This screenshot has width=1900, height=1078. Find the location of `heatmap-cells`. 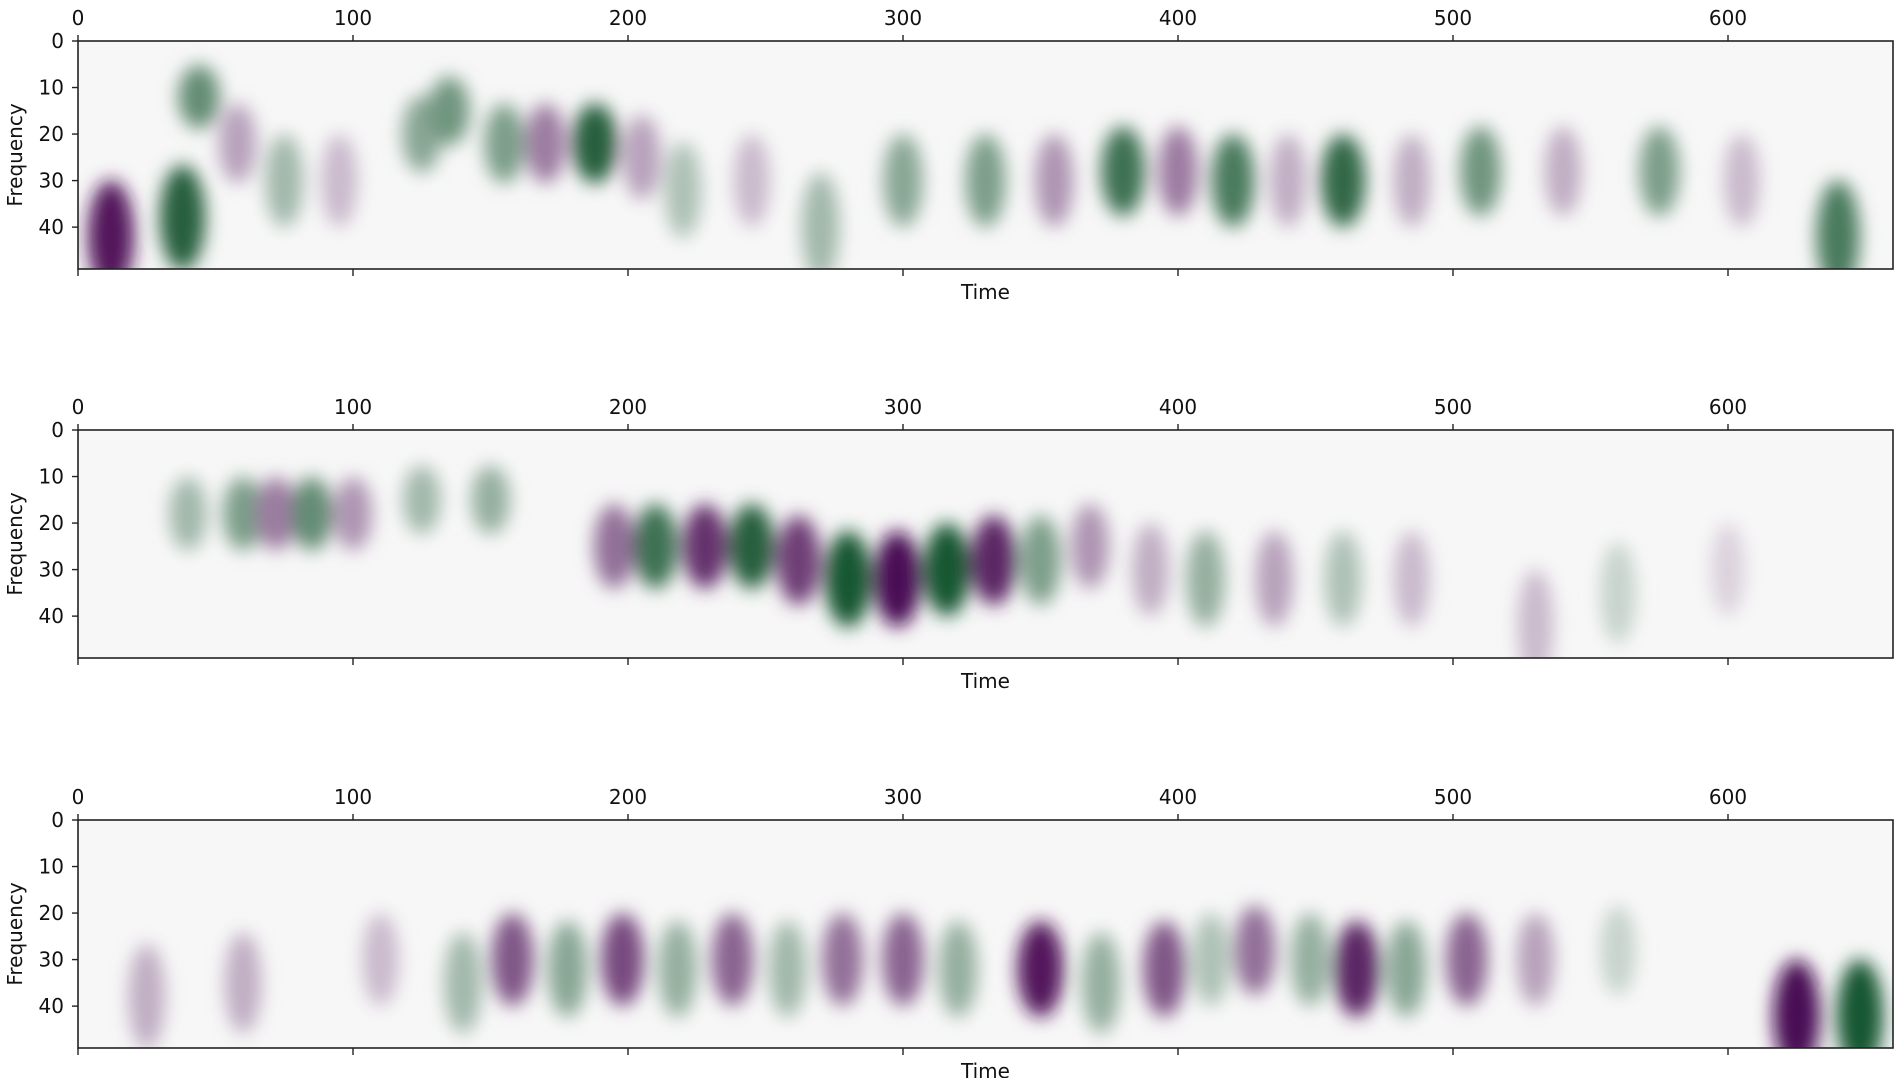

heatmap-cells is located at coordinates (957, 561).